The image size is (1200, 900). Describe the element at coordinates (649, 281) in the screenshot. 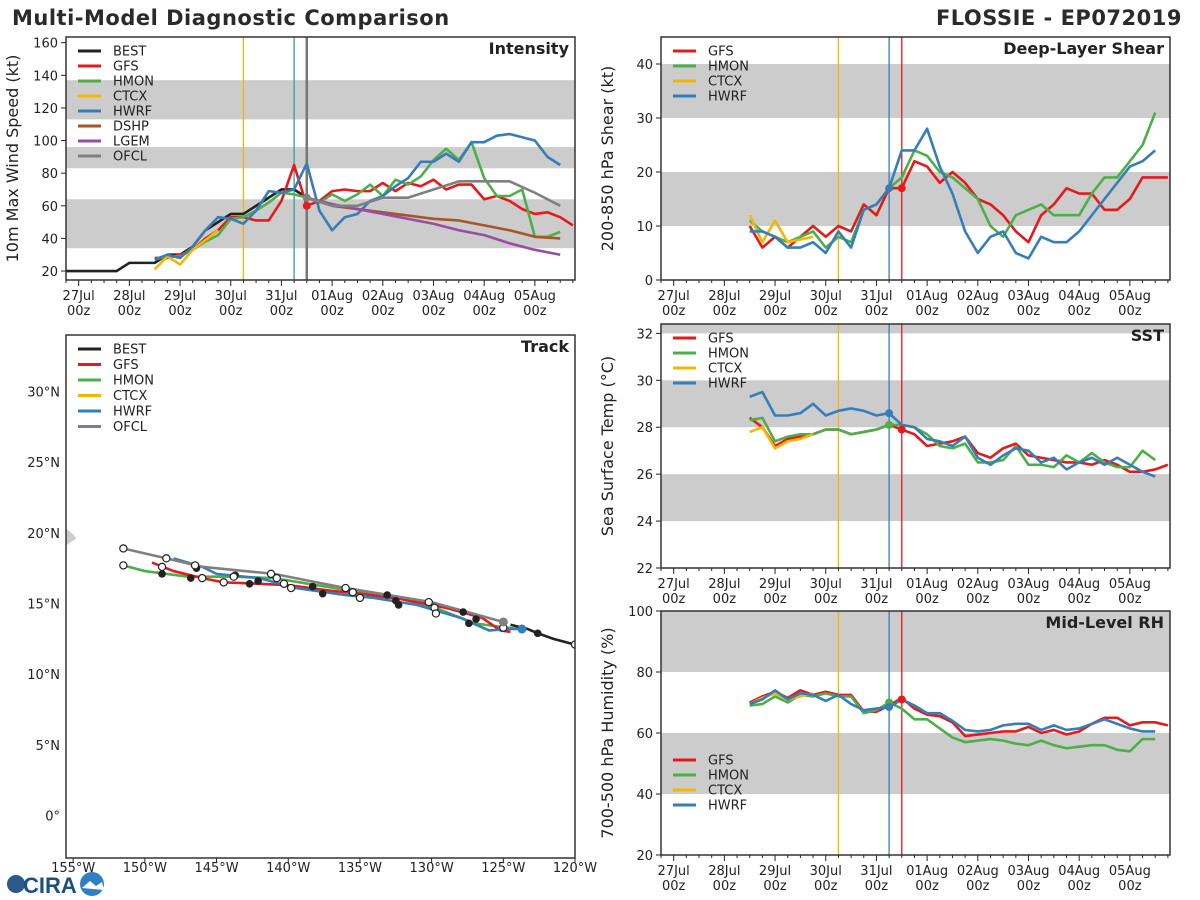

I see `y-tick-label: 0` at that location.